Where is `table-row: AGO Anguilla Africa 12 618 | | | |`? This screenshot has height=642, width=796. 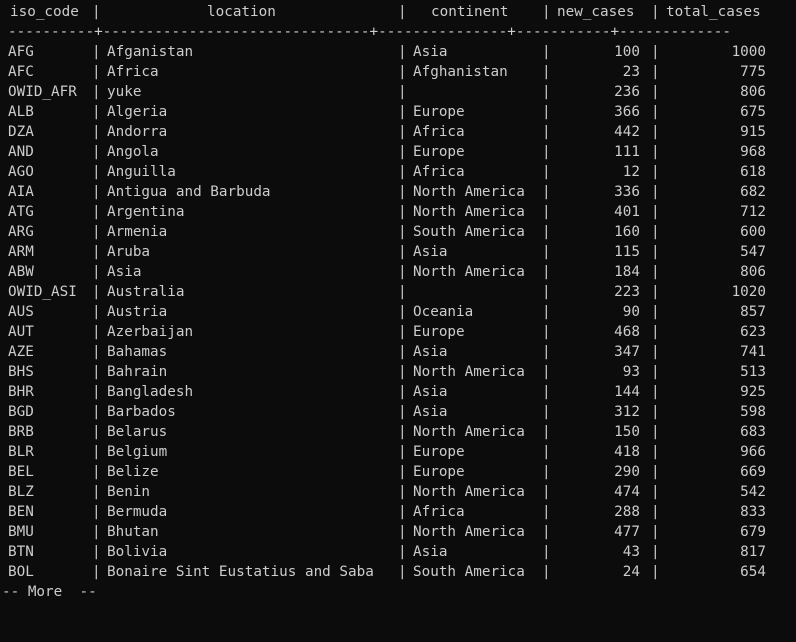 table-row: AGO Anguilla Africa 12 618 | | | | is located at coordinates (398, 172).